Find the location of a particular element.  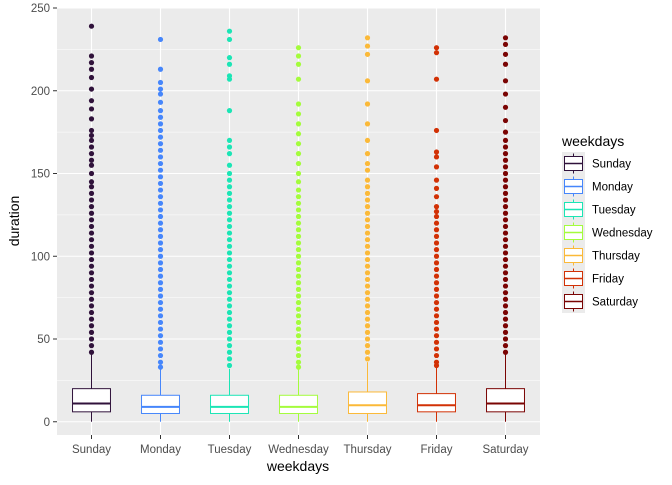

box-monday is located at coordinates (160, 229).